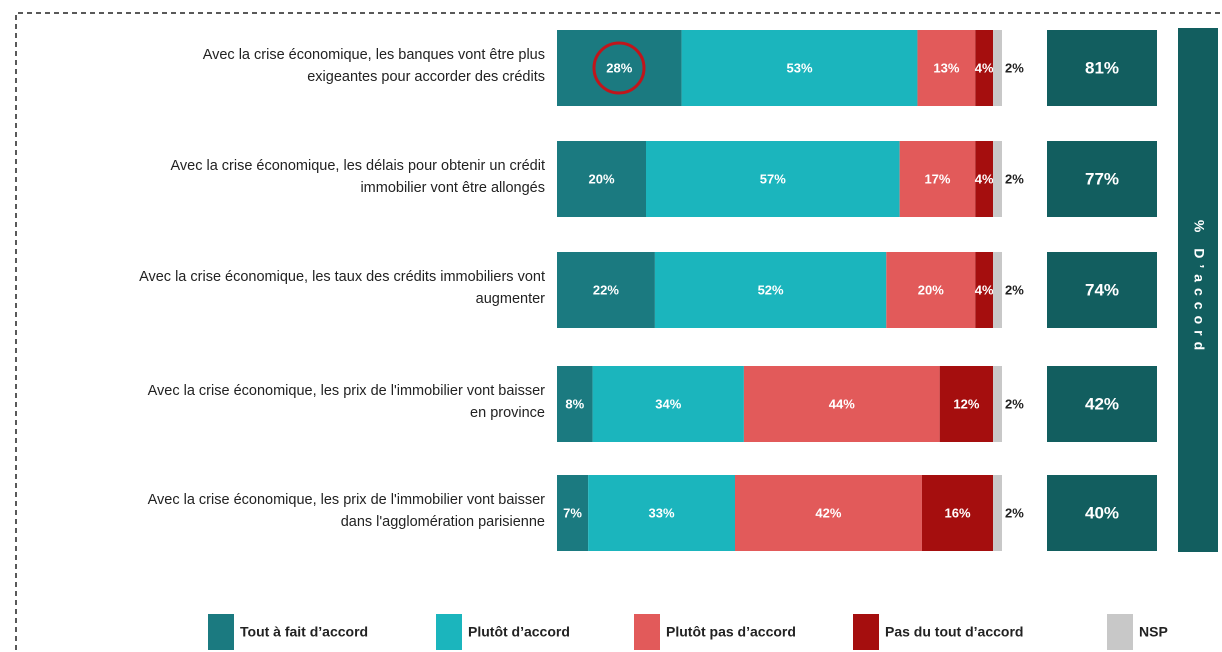  I want to click on total-label: 74%, so click(1102, 289).